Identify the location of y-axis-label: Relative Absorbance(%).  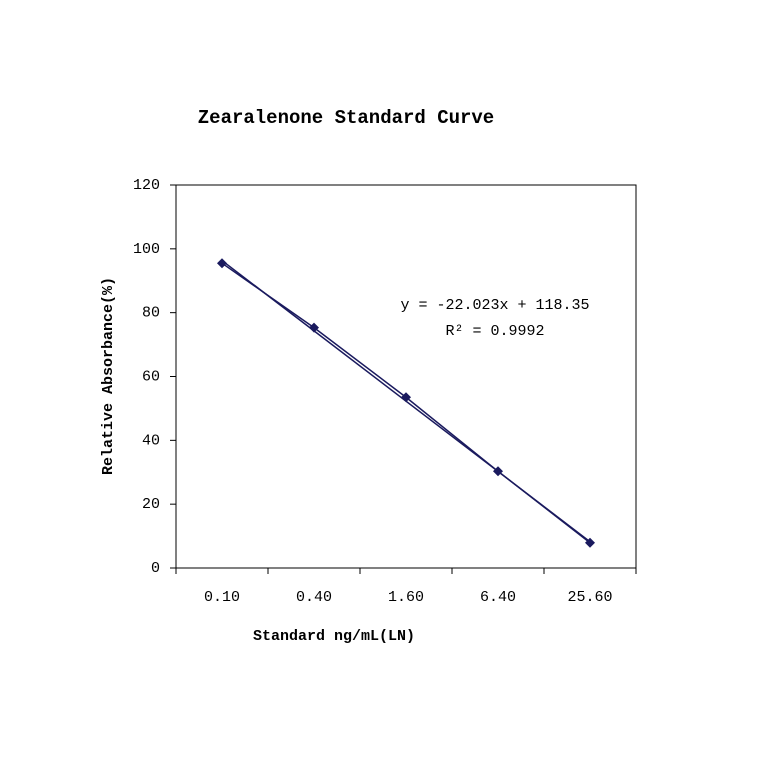
(108, 376).